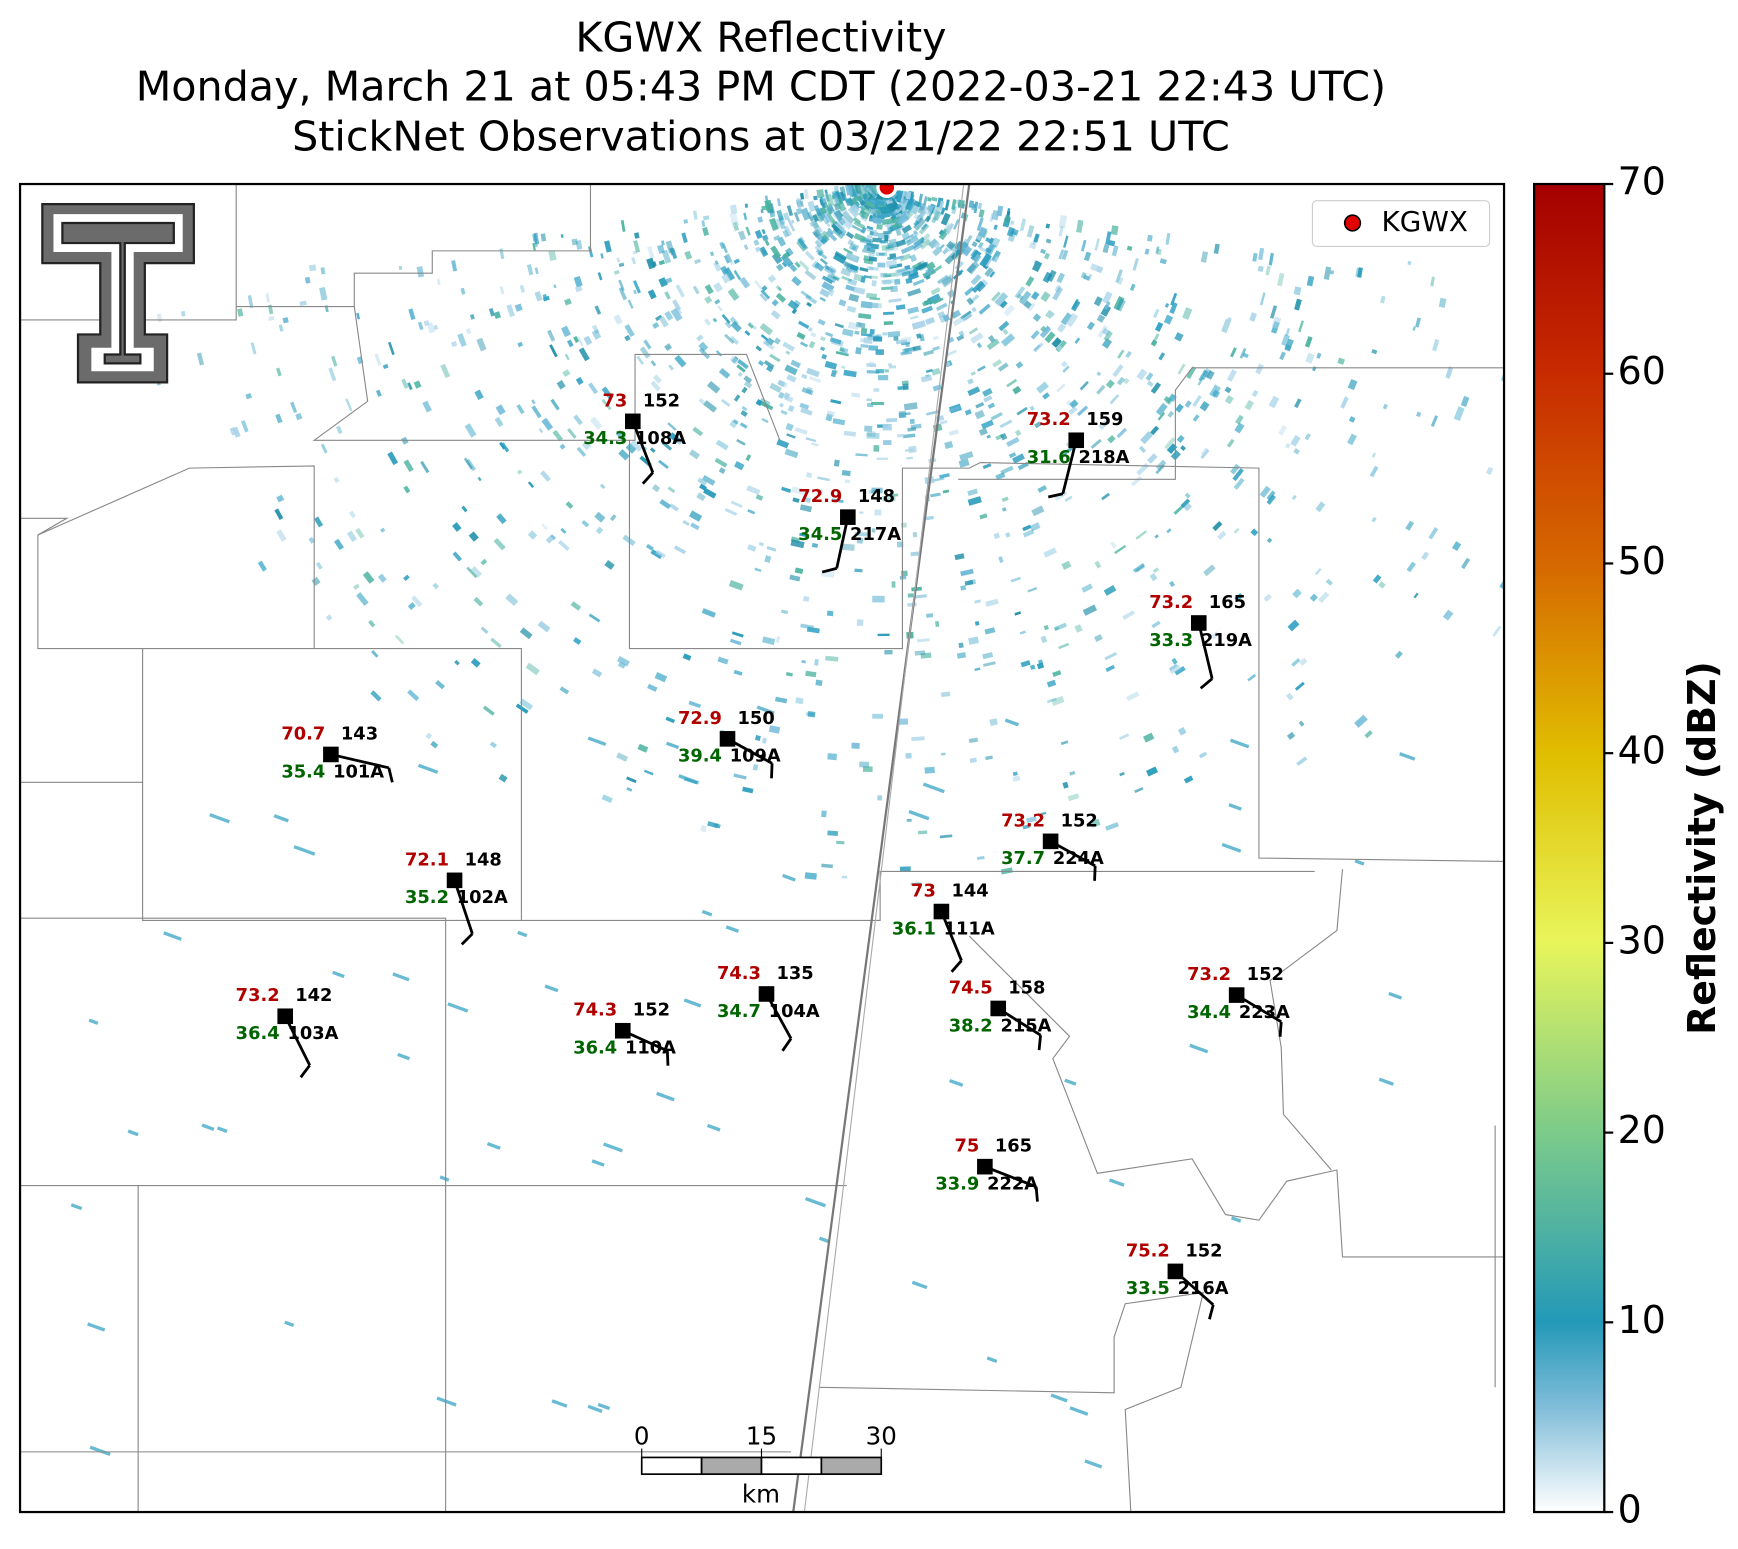 The image size is (1738, 1549). What do you see at coordinates (1264, 1012) in the screenshot?
I see `station-id: 223A` at bounding box center [1264, 1012].